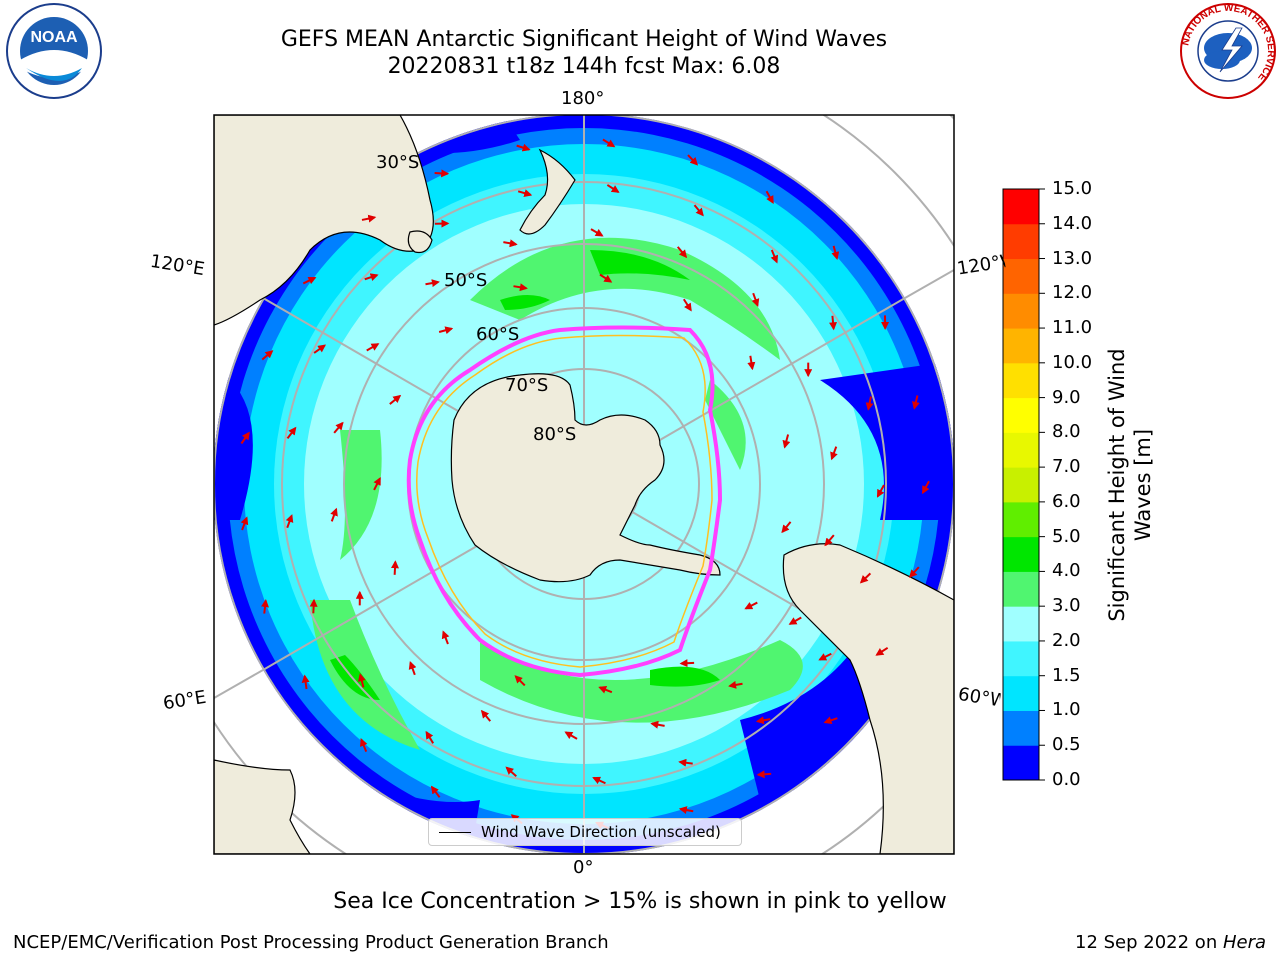  Describe the element at coordinates (585, 478) in the screenshot. I see `antarctica` at that location.